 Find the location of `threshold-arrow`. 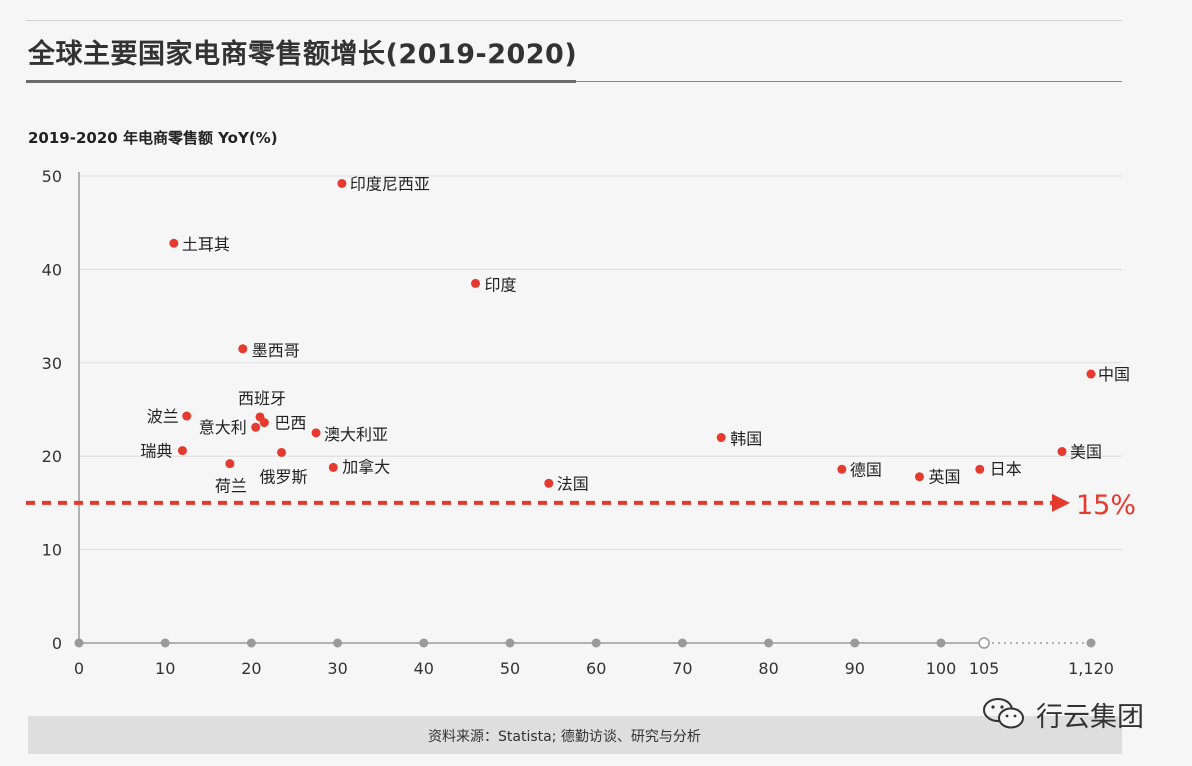

threshold-arrow is located at coordinates (1061, 502).